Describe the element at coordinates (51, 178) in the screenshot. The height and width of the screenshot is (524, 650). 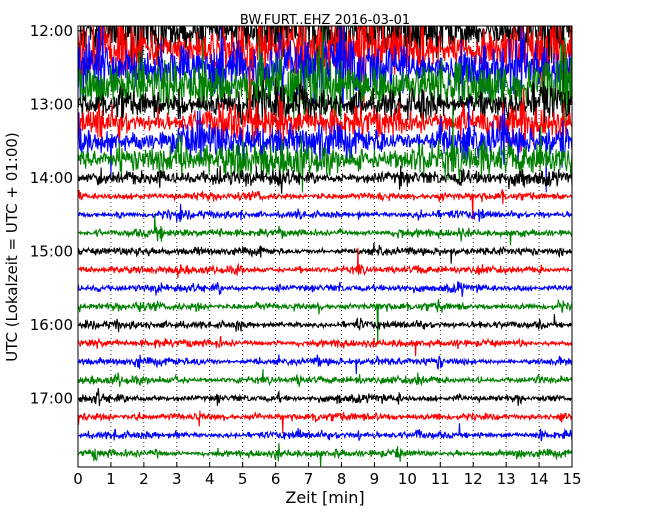
I see `y-tick-label: 14:00` at that location.